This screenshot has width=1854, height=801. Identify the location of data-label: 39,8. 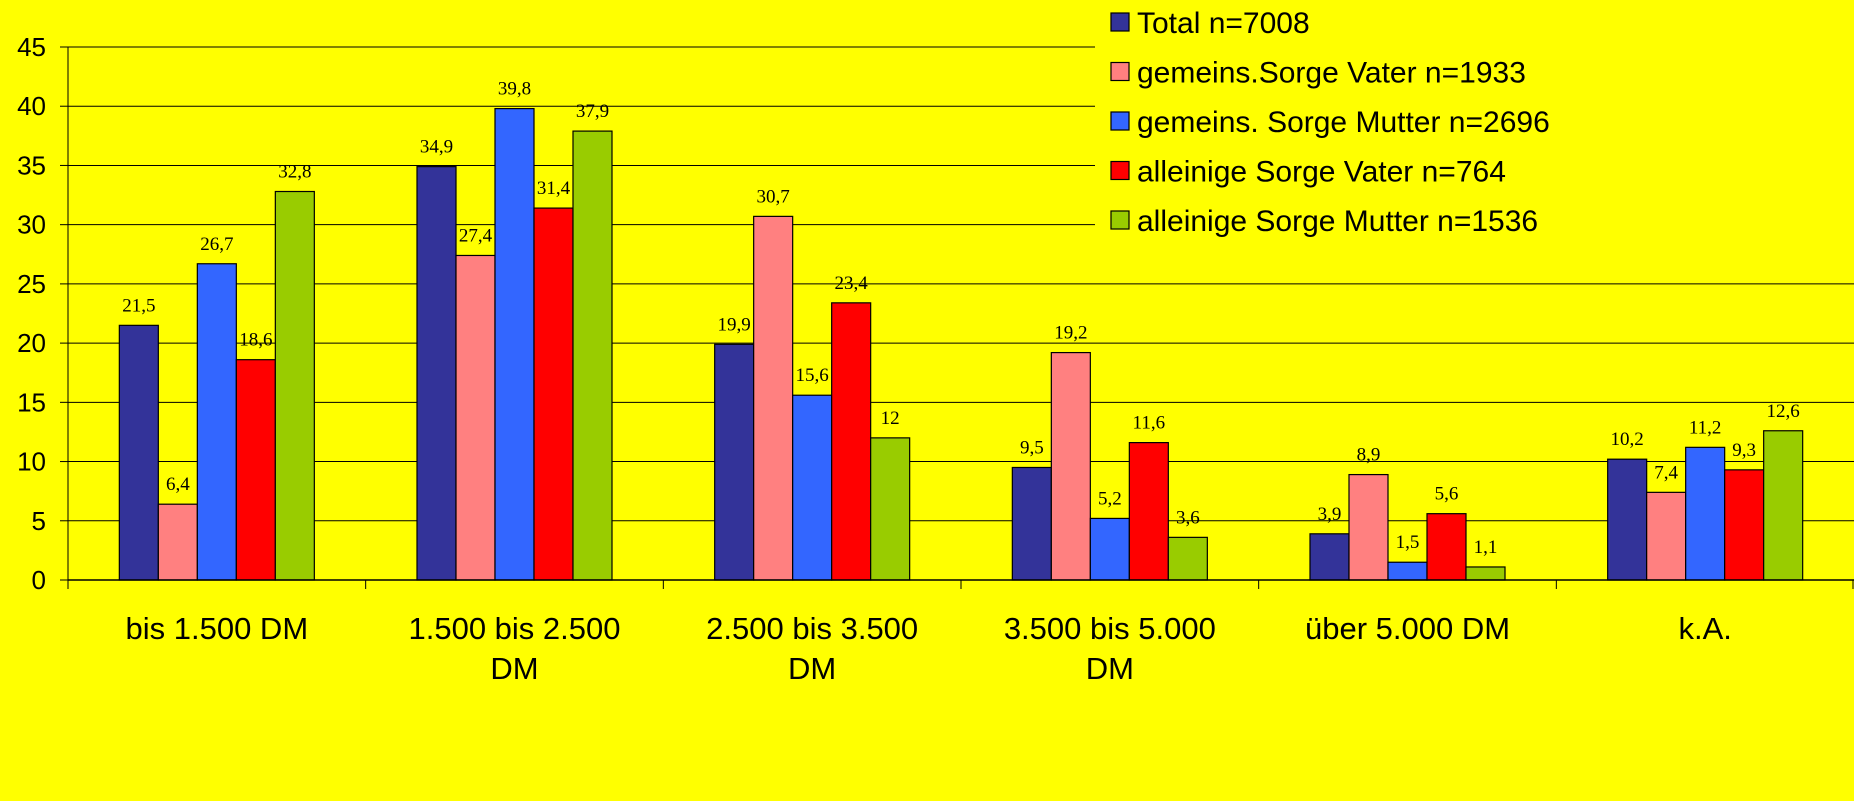
(514, 89).